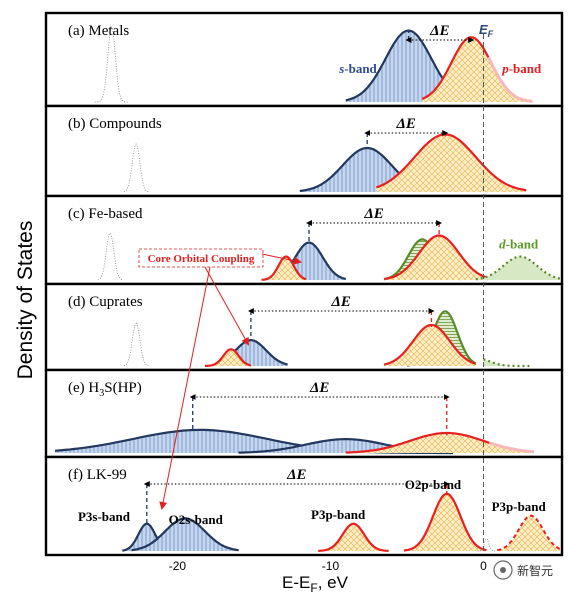  Describe the element at coordinates (519, 243) in the screenshot. I see `band-label: d-band` at that location.